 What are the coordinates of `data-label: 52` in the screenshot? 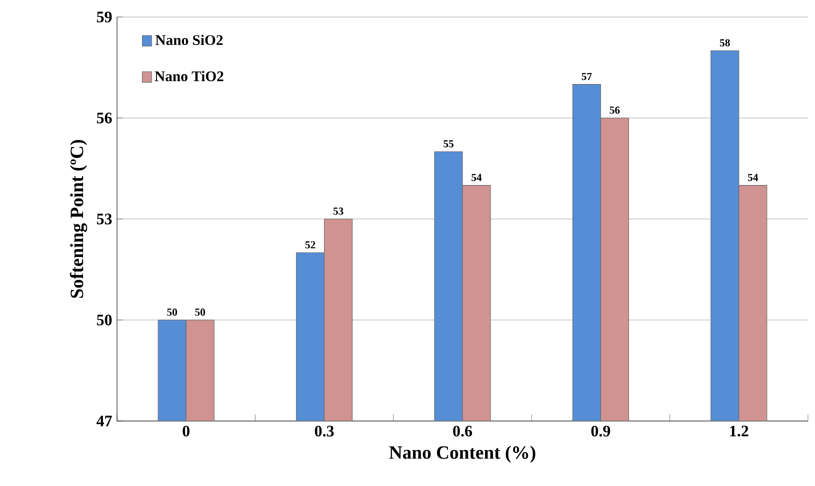 It's located at (310, 244).